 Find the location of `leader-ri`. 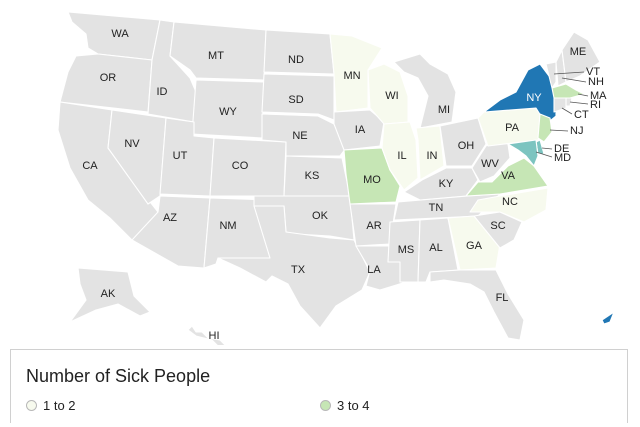

leader-ri is located at coordinates (579, 103).